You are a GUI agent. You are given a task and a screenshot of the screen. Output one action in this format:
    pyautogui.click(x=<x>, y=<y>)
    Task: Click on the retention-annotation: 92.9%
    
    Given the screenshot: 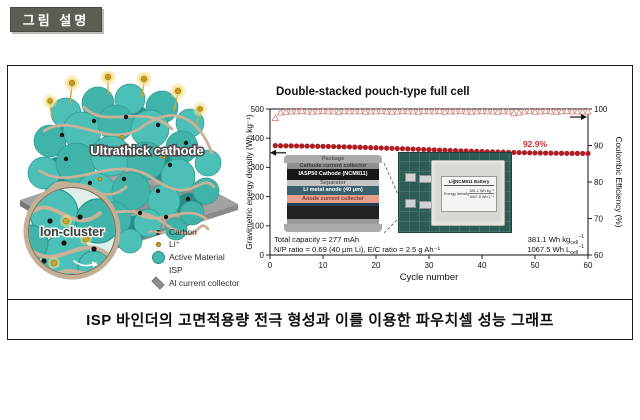 What is the action you would take?
    pyautogui.click(x=535, y=144)
    